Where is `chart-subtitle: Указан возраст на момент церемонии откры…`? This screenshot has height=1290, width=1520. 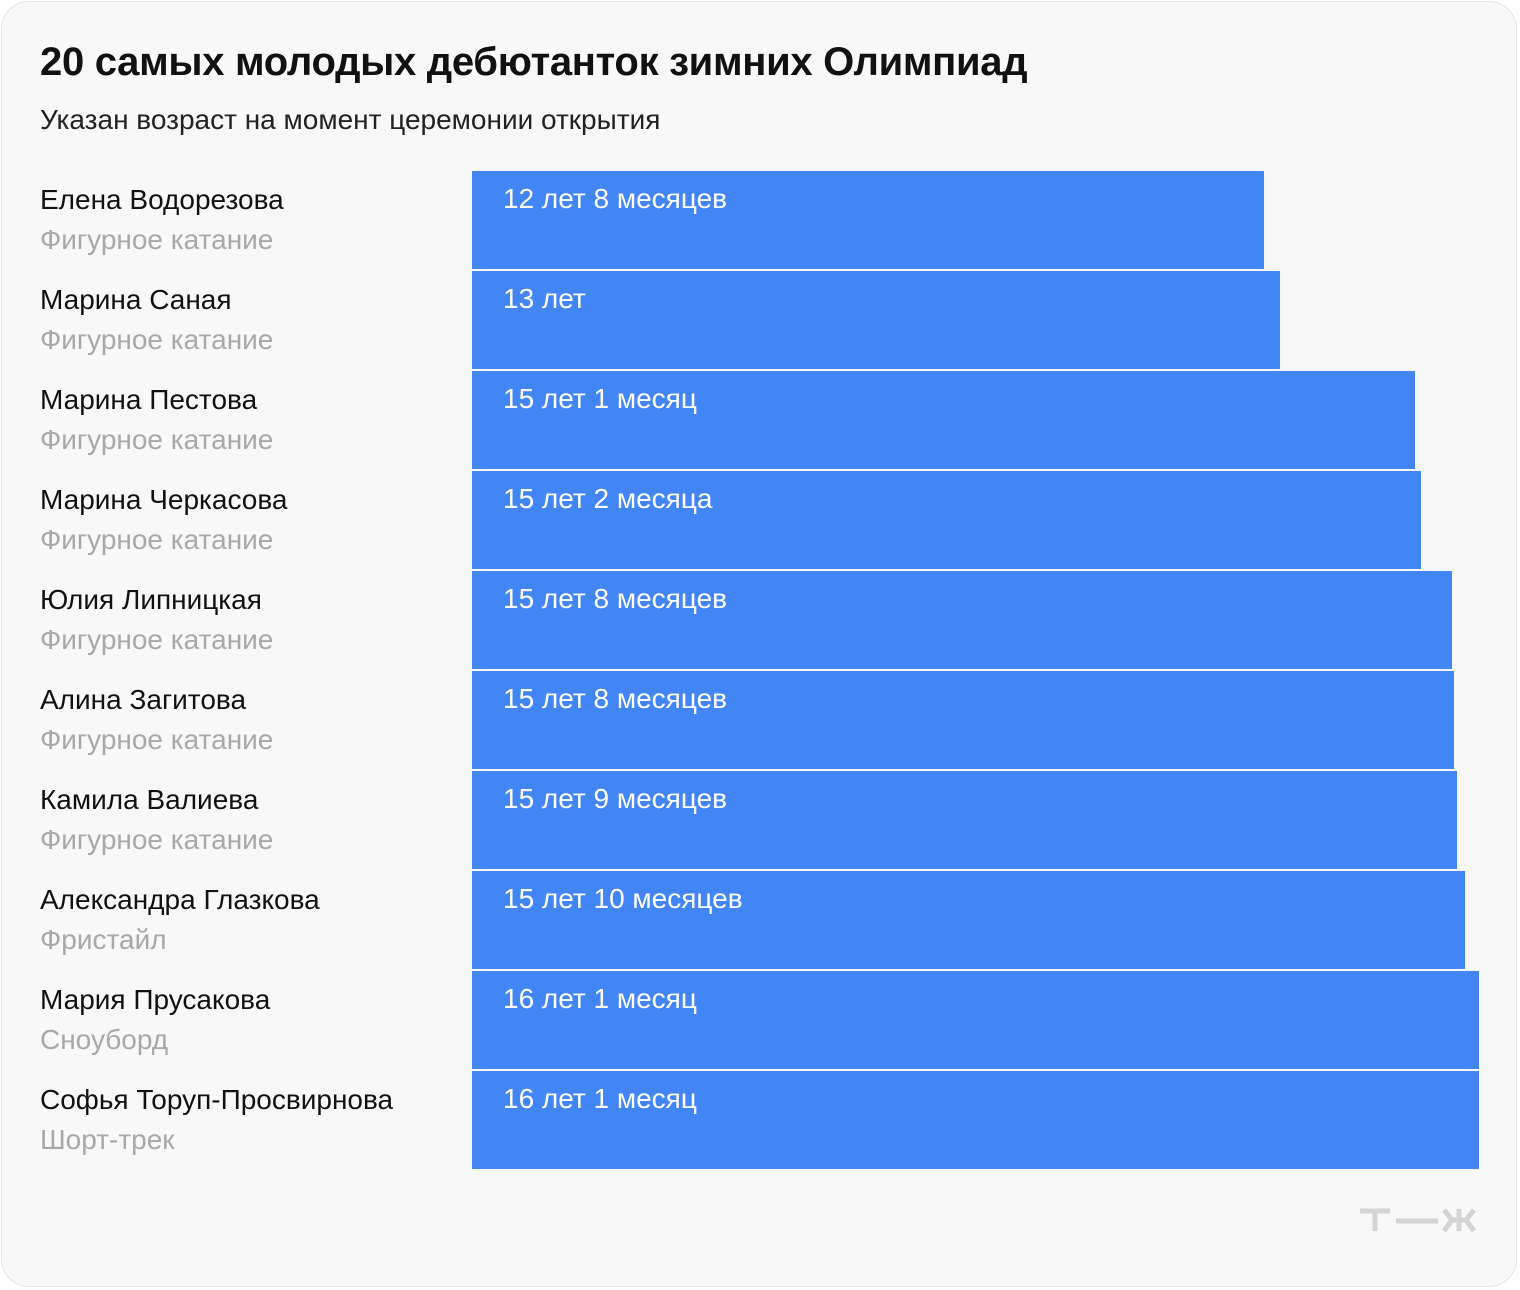 chart-subtitle: Указан возраст на момент церемонии откры… is located at coordinates (350, 119).